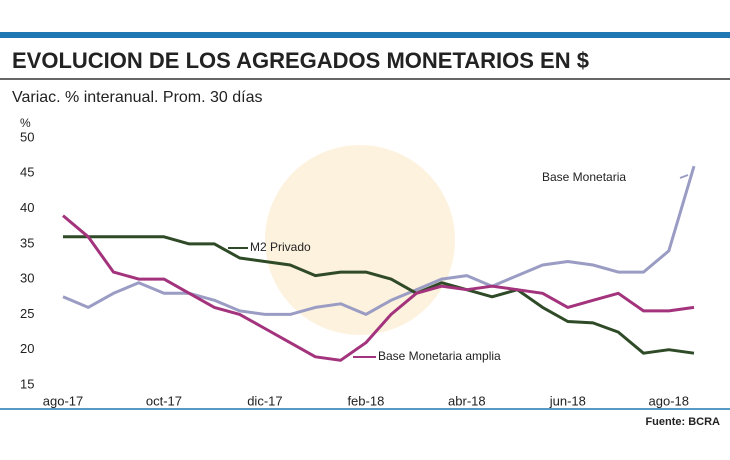 Image resolution: width=730 pixels, height=460 pixels. I want to click on y-tick-label: 25, so click(27, 313).